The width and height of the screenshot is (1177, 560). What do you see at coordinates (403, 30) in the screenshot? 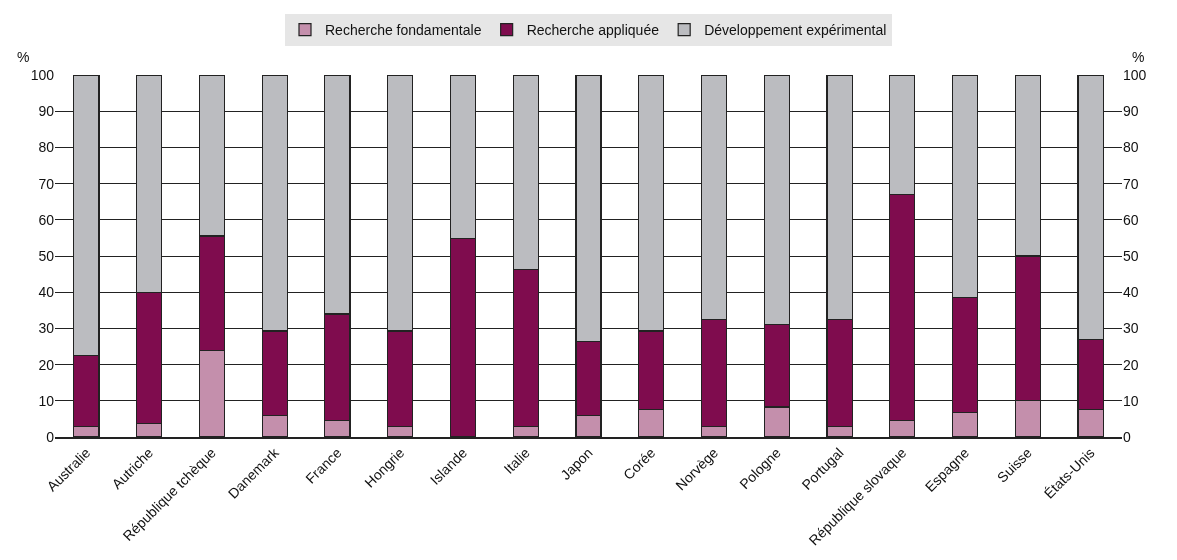
I see `legend-label: Recherche fondamentale` at bounding box center [403, 30].